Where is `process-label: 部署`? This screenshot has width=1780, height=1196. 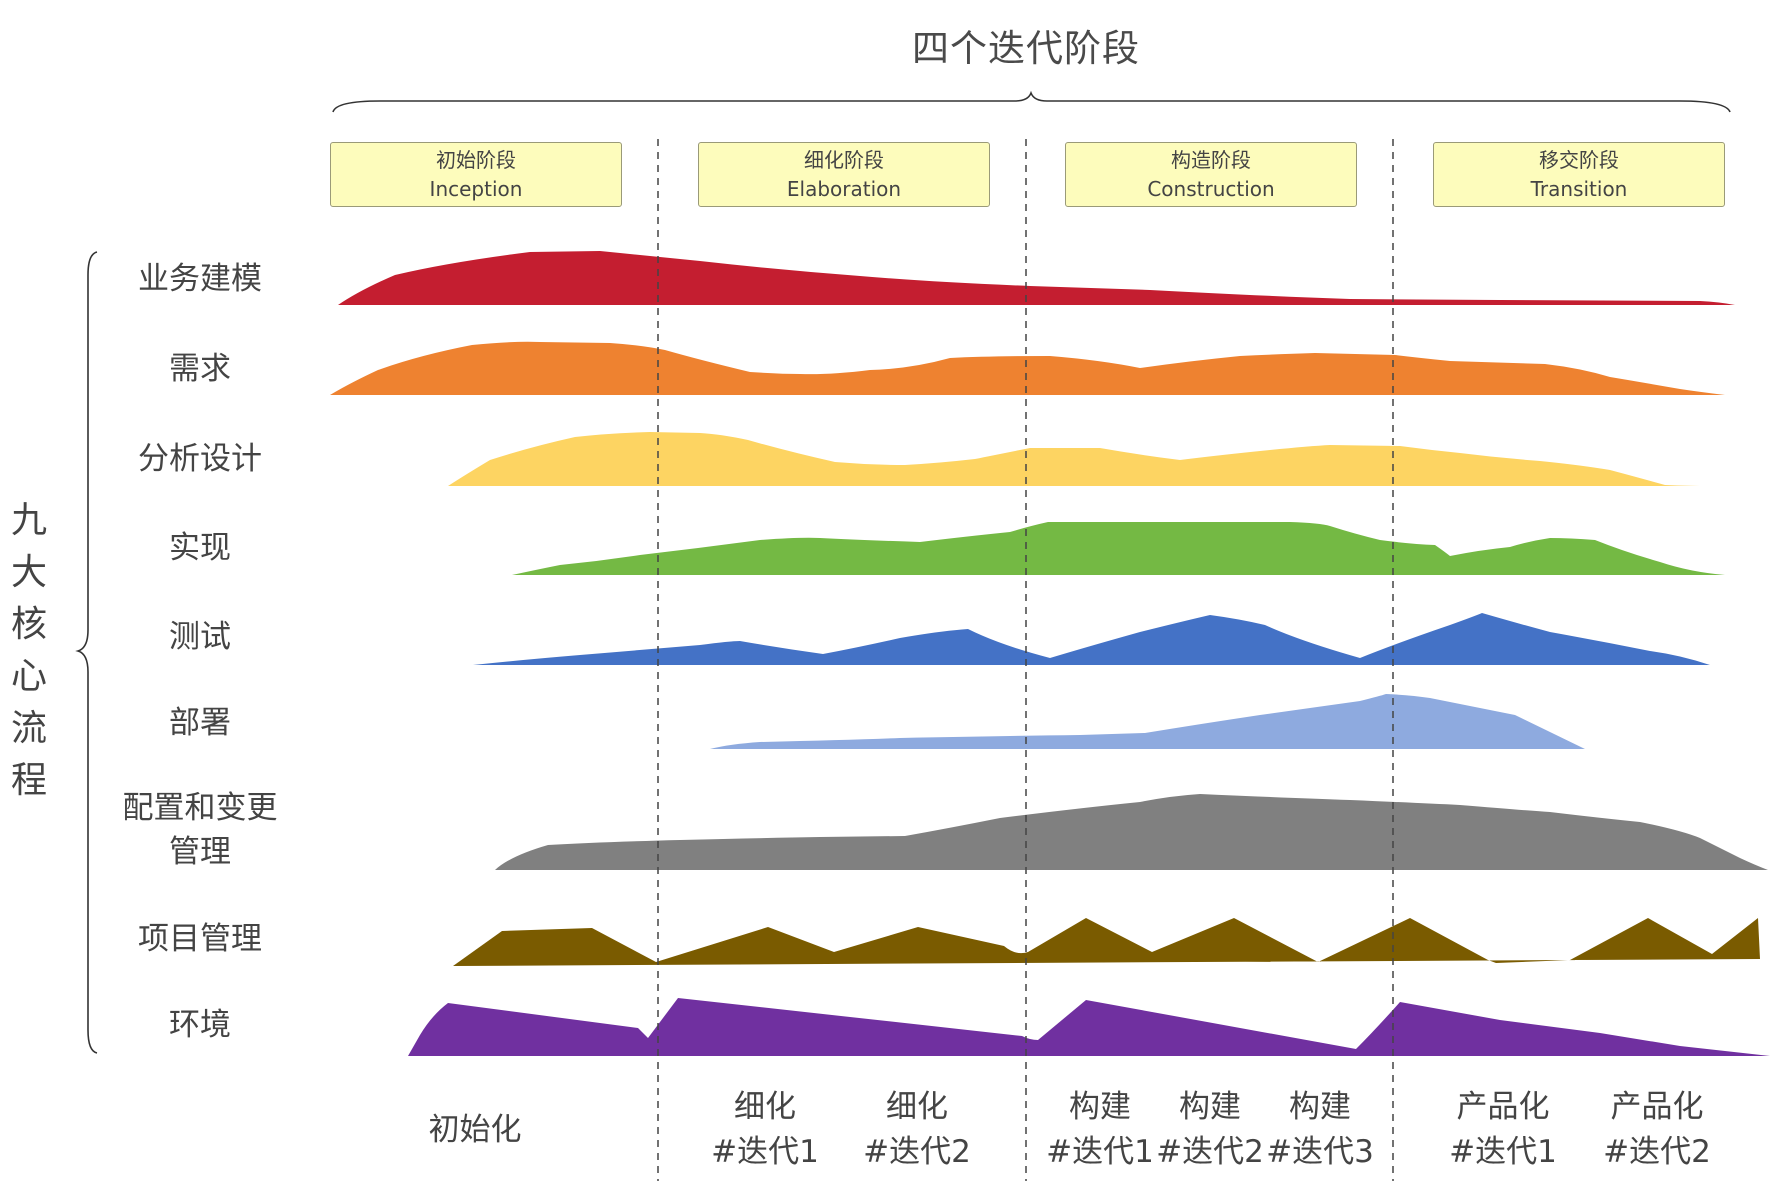 process-label: 部署 is located at coordinates (200, 723).